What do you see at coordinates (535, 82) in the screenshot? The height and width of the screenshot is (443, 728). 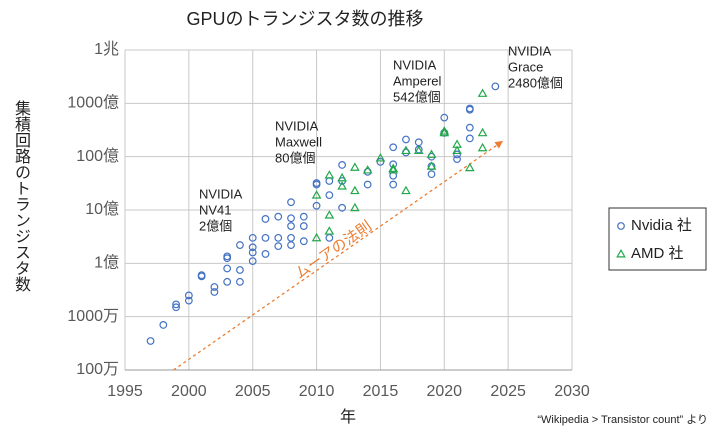 I see `annotation: 2480億個` at bounding box center [535, 82].